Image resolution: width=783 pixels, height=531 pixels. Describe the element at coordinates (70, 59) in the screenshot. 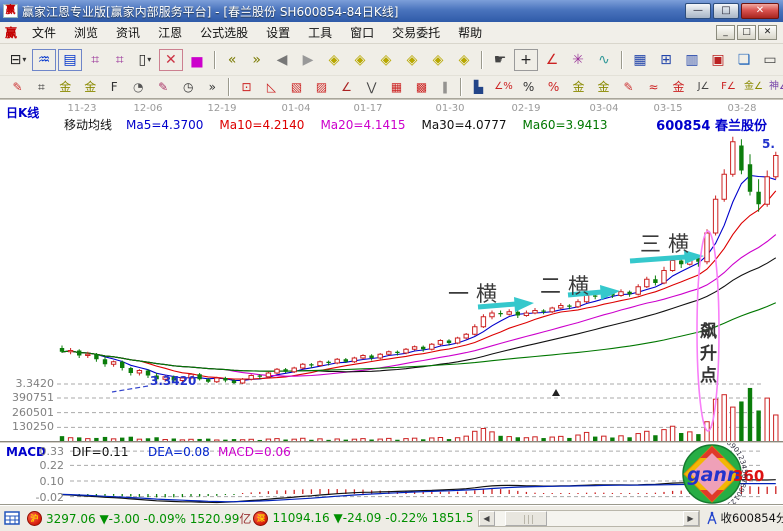

I see `info-panel-button: ▤` at that location.